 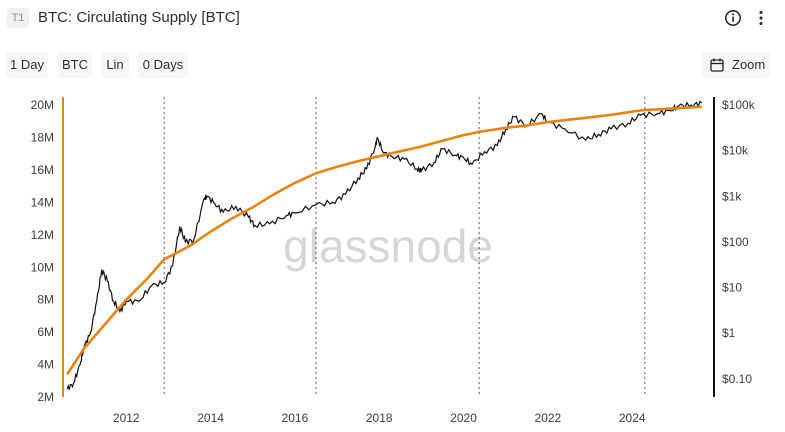 I want to click on left-tick-label: 6M, so click(x=45, y=332).